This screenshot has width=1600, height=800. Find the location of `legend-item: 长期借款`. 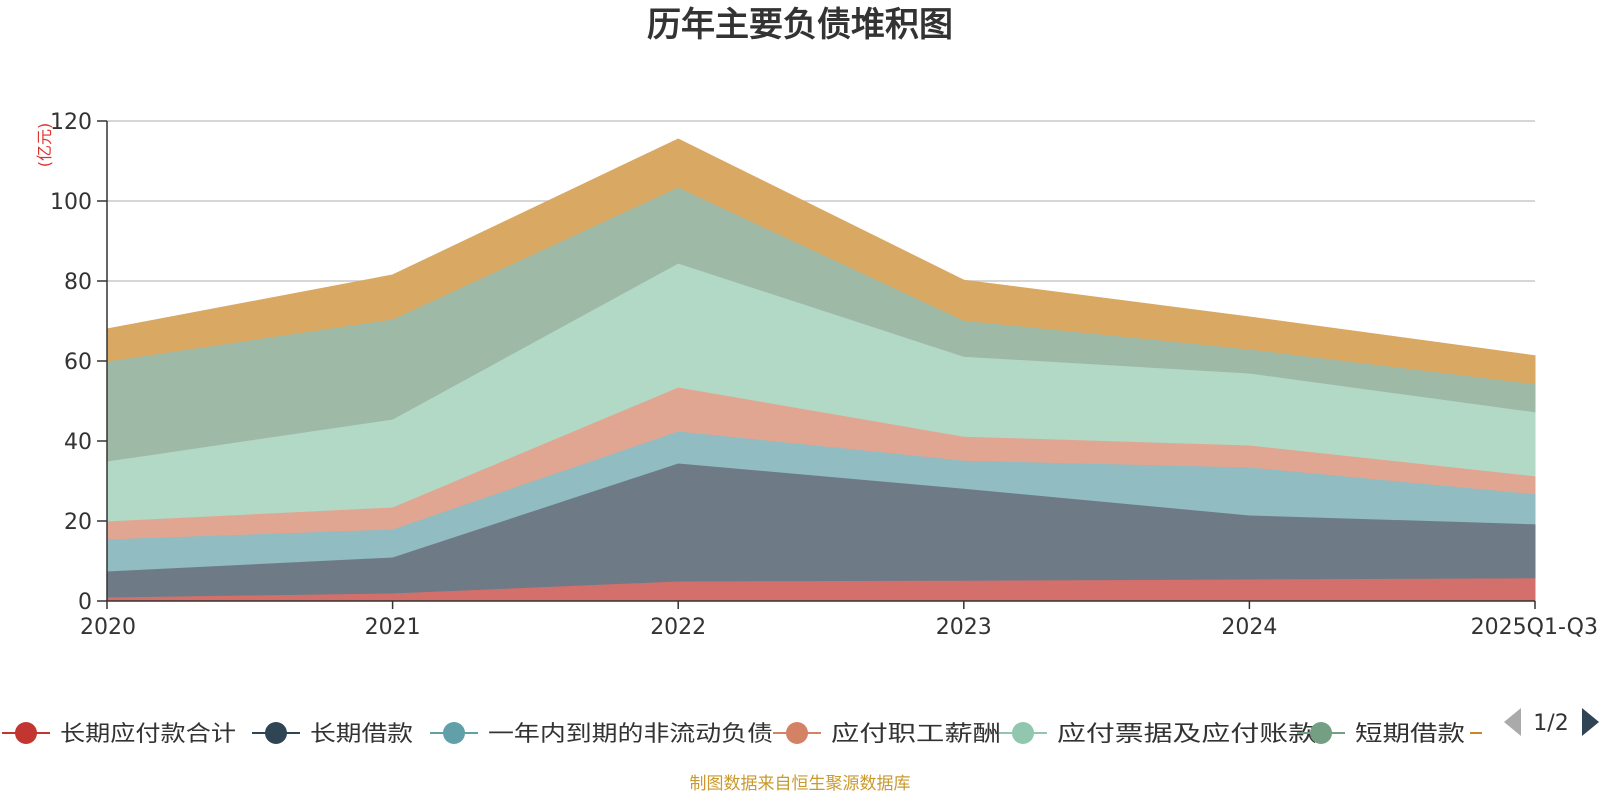

legend-item: 长期借款 is located at coordinates (332, 734).